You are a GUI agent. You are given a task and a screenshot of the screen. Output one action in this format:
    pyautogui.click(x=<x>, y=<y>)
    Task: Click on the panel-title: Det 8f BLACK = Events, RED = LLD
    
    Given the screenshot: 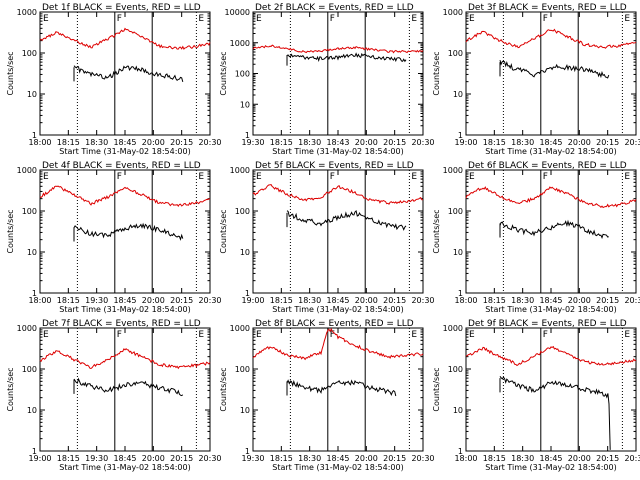 What is the action you would take?
    pyautogui.click(x=334, y=324)
    